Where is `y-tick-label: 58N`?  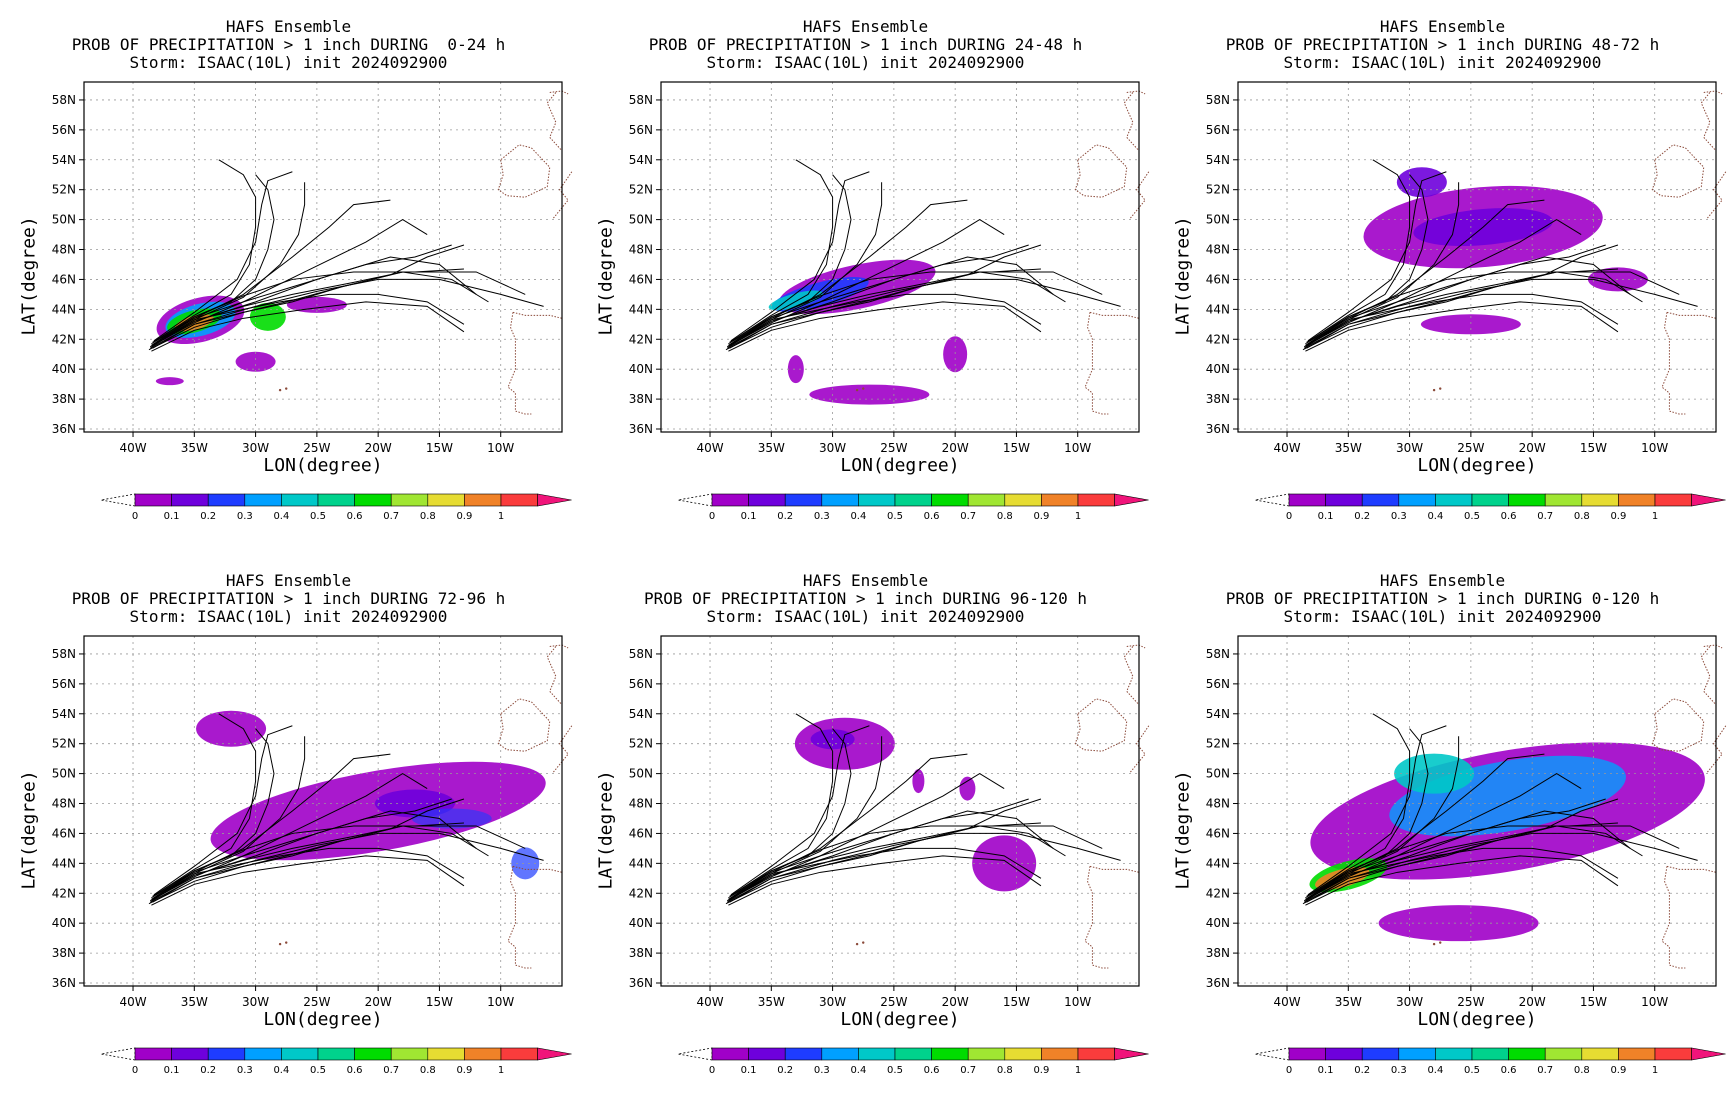
y-tick-label: 58N is located at coordinates (1218, 100).